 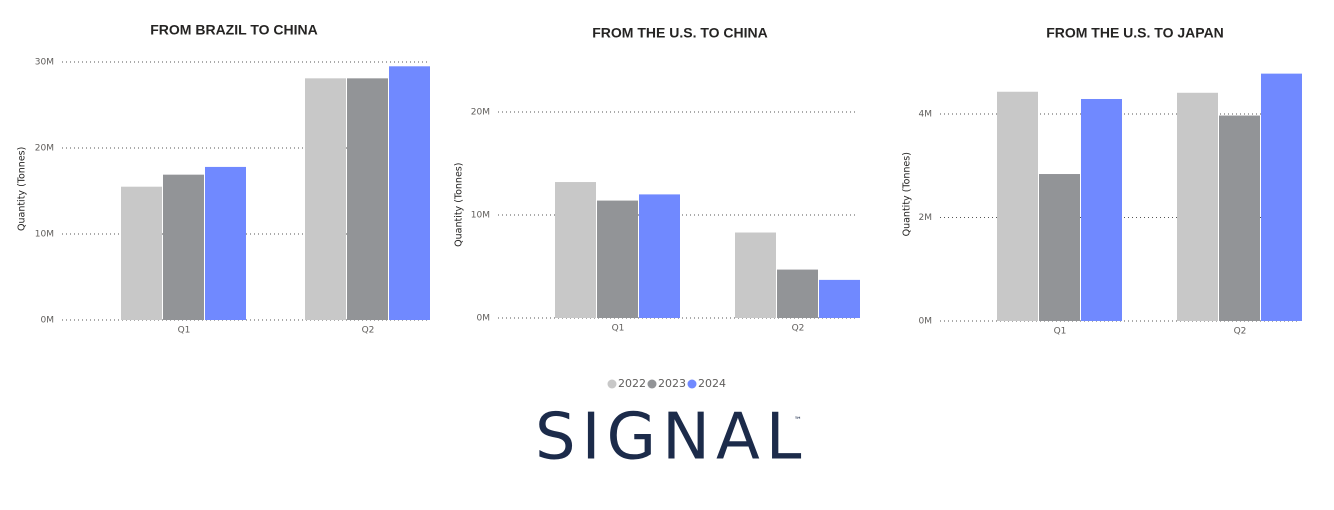 What do you see at coordinates (926, 218) in the screenshot?
I see `y-tick-label: 2M` at bounding box center [926, 218].